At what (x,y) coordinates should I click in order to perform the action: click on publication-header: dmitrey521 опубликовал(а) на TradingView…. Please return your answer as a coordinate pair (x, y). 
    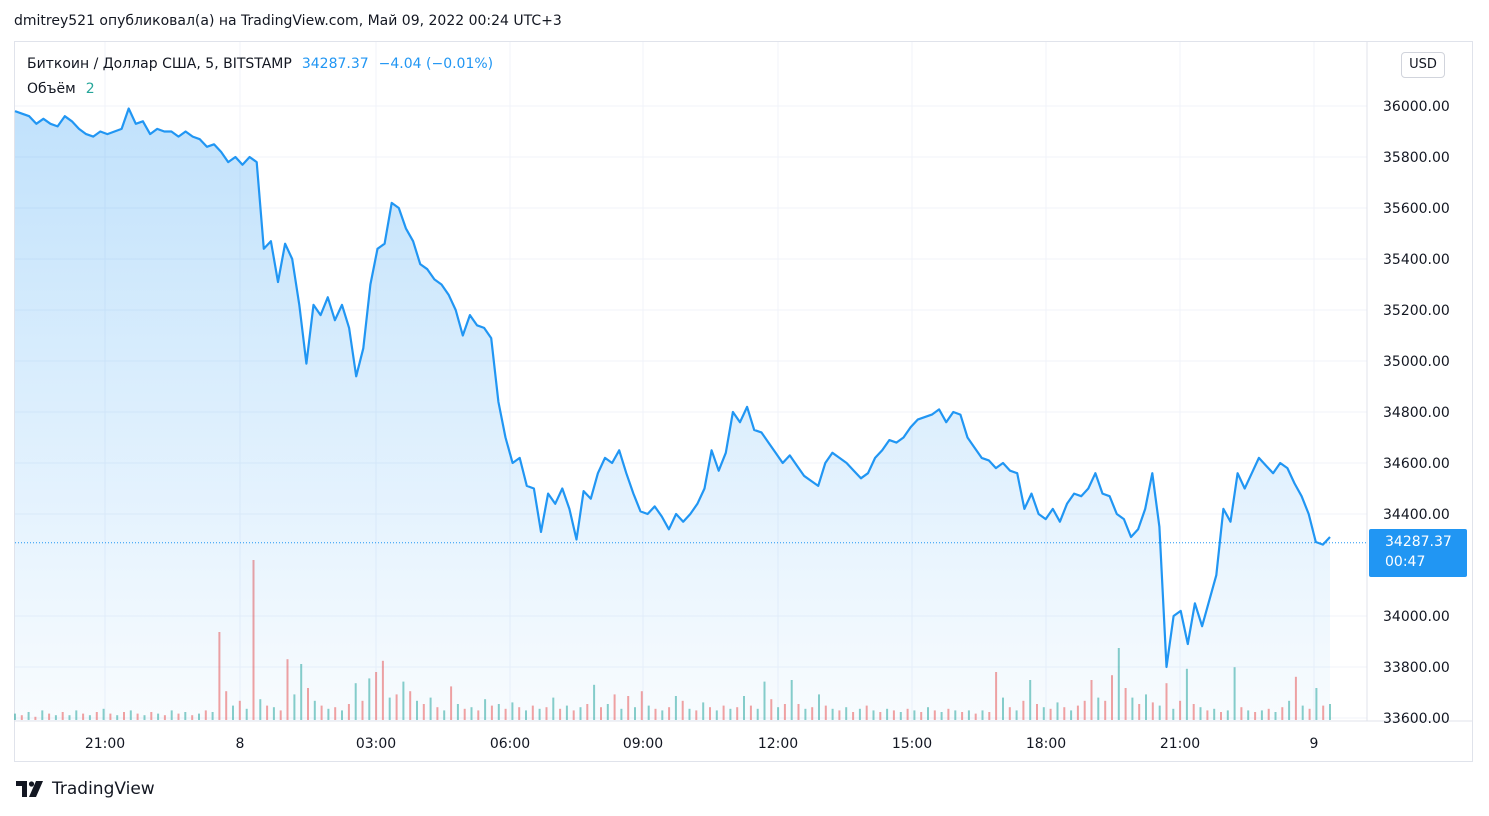
    Looking at the image, I should click on (288, 21).